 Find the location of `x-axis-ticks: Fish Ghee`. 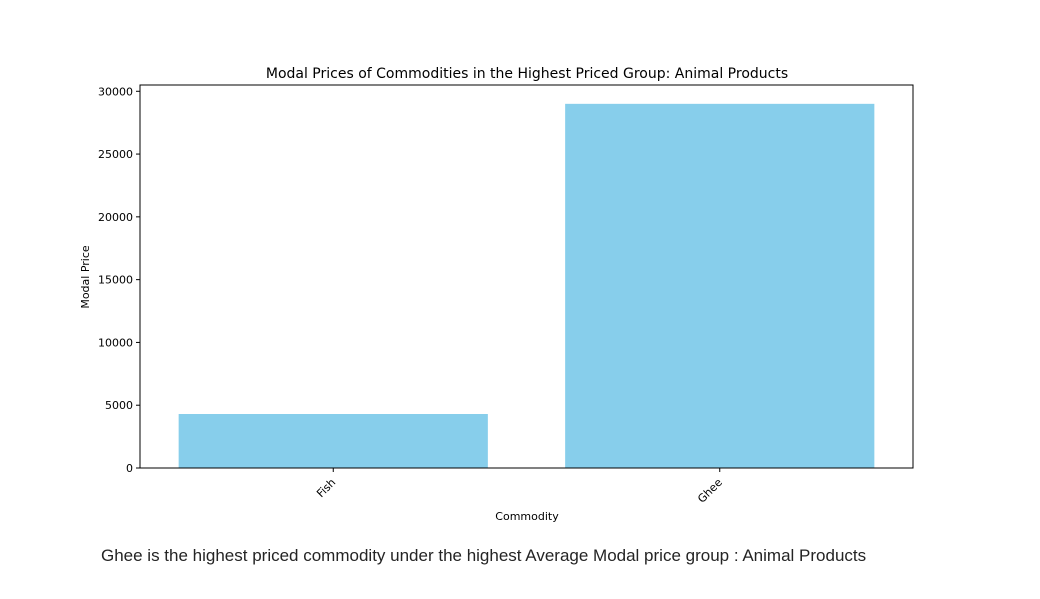

x-axis-ticks: Fish Ghee is located at coordinates (519, 487).